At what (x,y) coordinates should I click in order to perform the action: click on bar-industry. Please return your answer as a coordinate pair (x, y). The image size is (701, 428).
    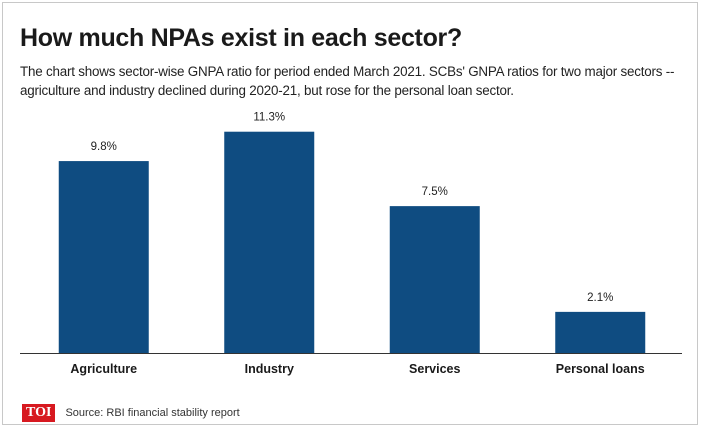
    Looking at the image, I should click on (269, 242).